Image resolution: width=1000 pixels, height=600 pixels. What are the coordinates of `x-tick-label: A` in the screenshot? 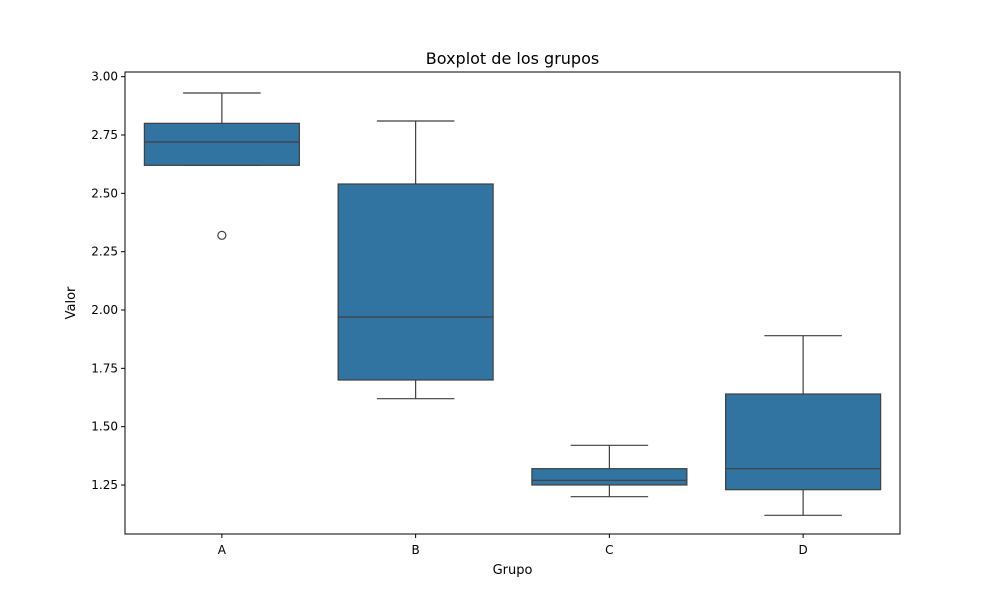 It's located at (222, 550).